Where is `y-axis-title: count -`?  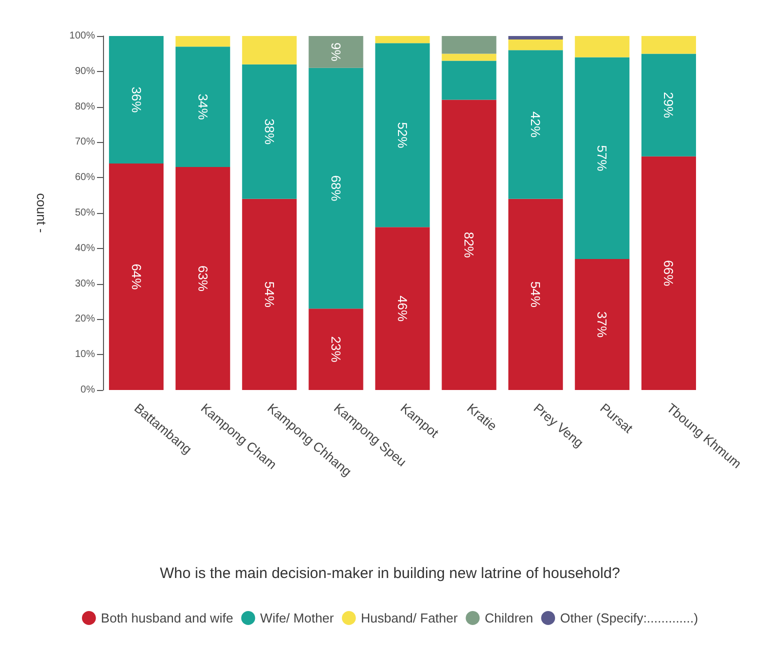
y-axis-title: count - is located at coordinates (41, 213).